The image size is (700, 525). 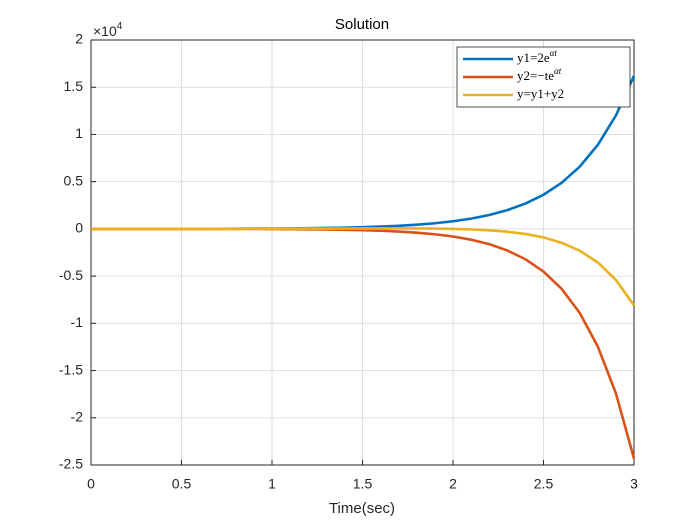 I want to click on y-tick-label: -1.5, so click(x=71, y=369).